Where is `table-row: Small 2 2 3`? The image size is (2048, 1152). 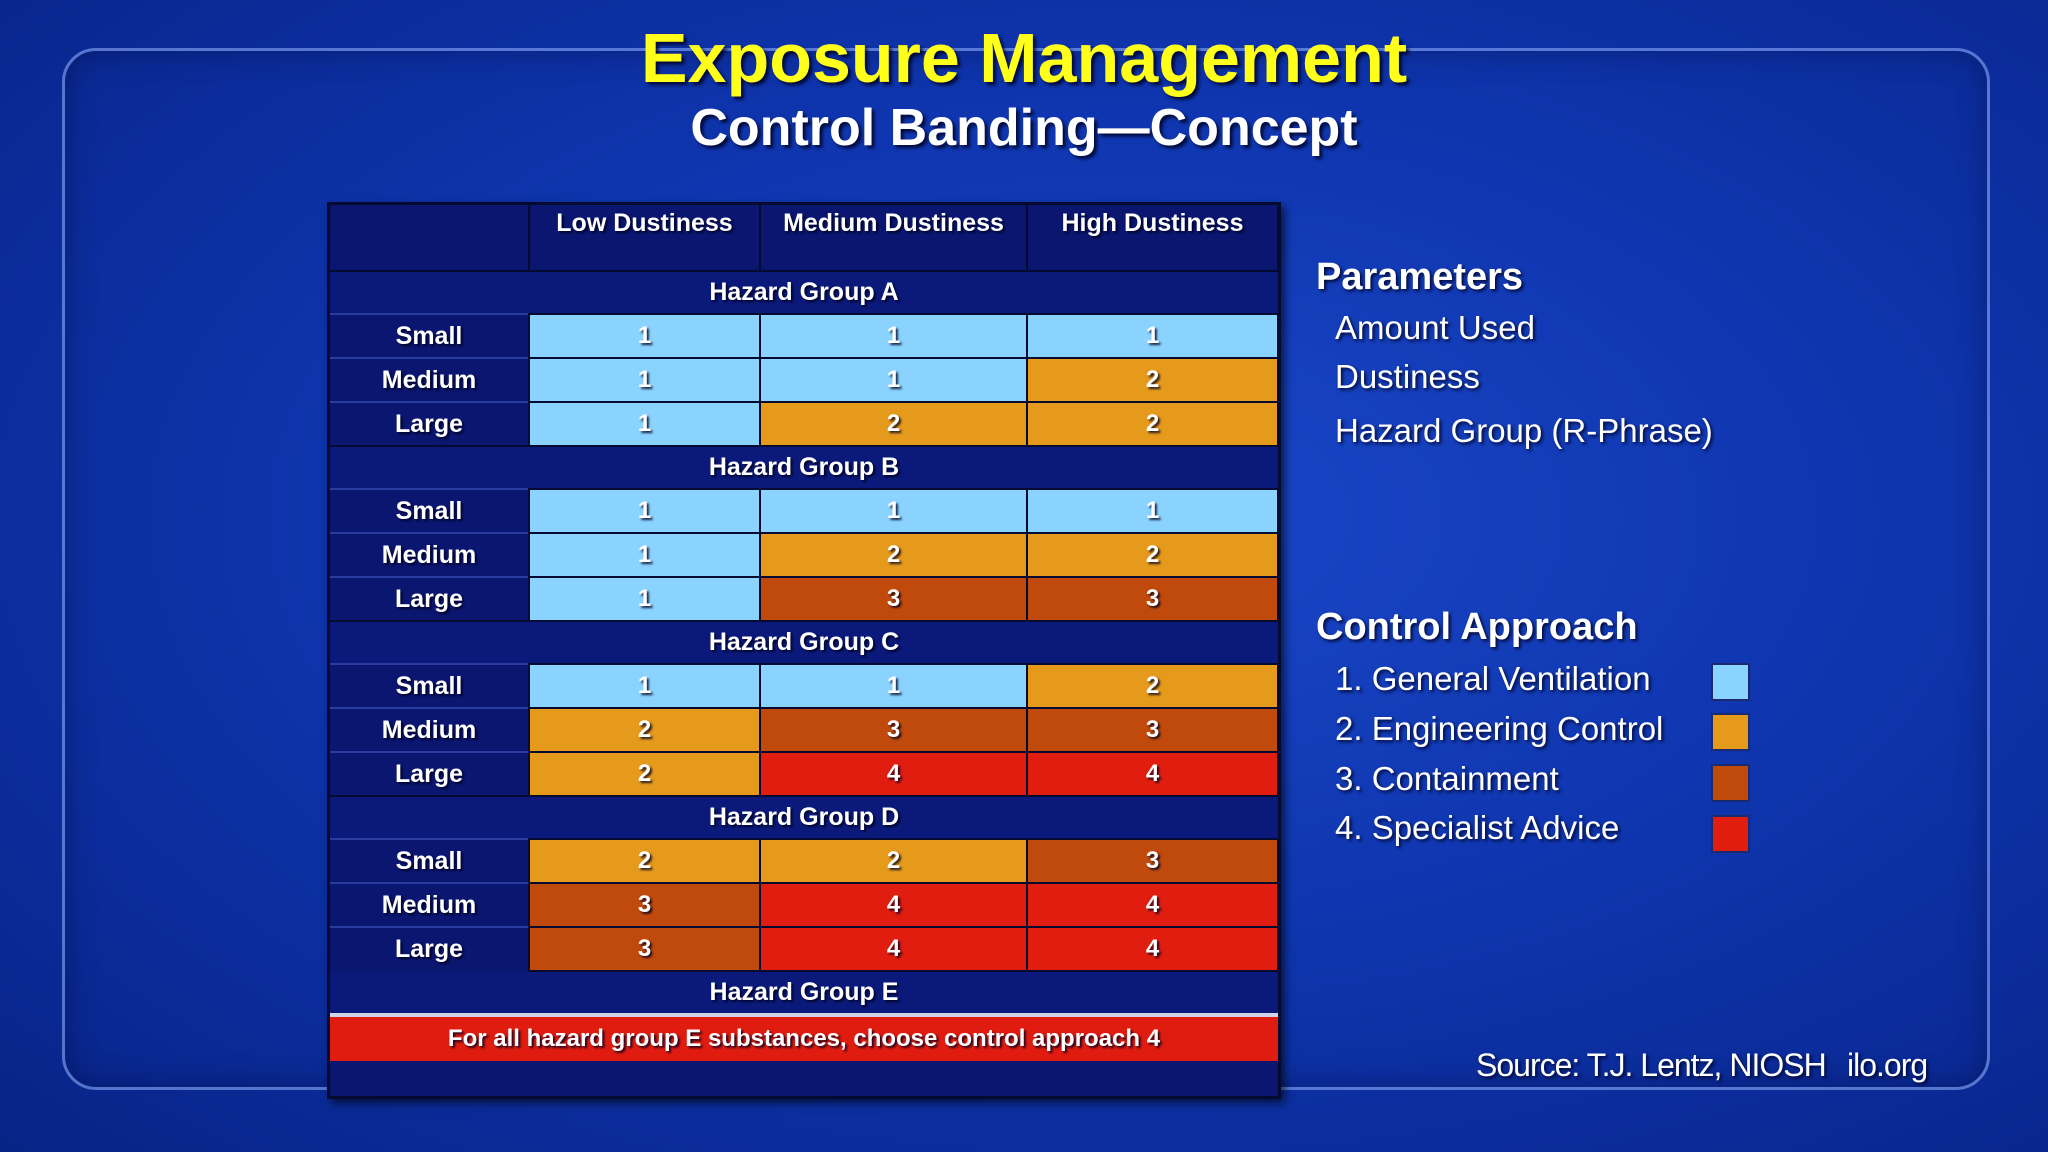
table-row: Small 2 2 3 is located at coordinates (804, 861).